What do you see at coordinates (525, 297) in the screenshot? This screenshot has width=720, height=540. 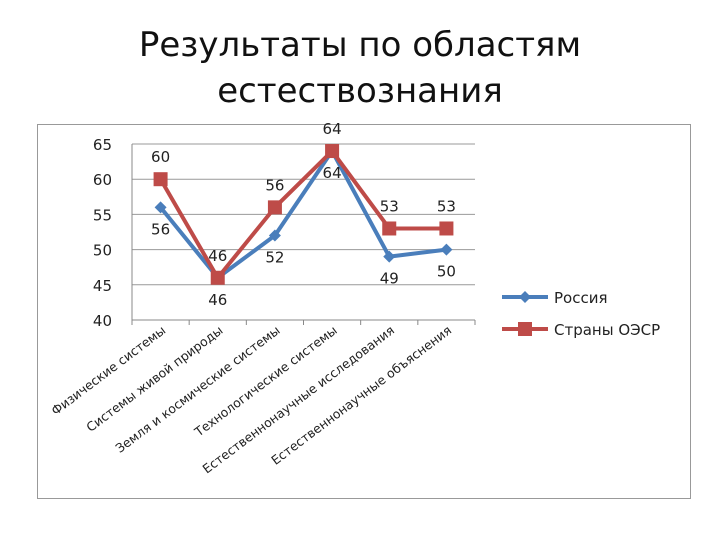 I see `legend-marker-russia` at bounding box center [525, 297].